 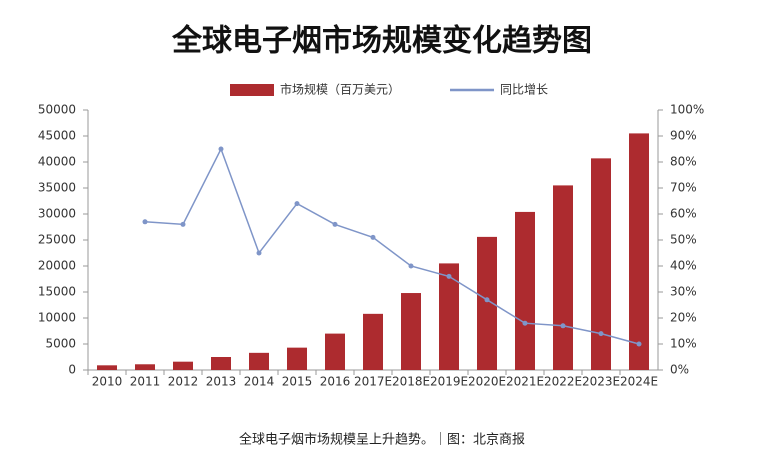 I want to click on x-tick-label: 2023E, so click(x=601, y=382).